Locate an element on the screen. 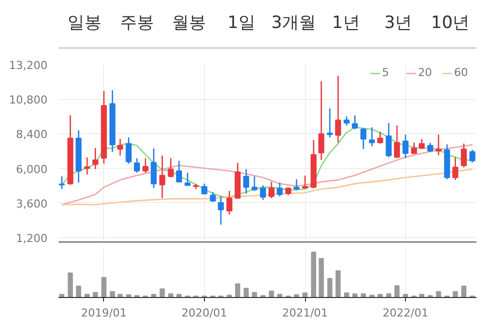 This screenshot has height=322, width=500. x-tick-label: 2019/01 is located at coordinates (104, 313).